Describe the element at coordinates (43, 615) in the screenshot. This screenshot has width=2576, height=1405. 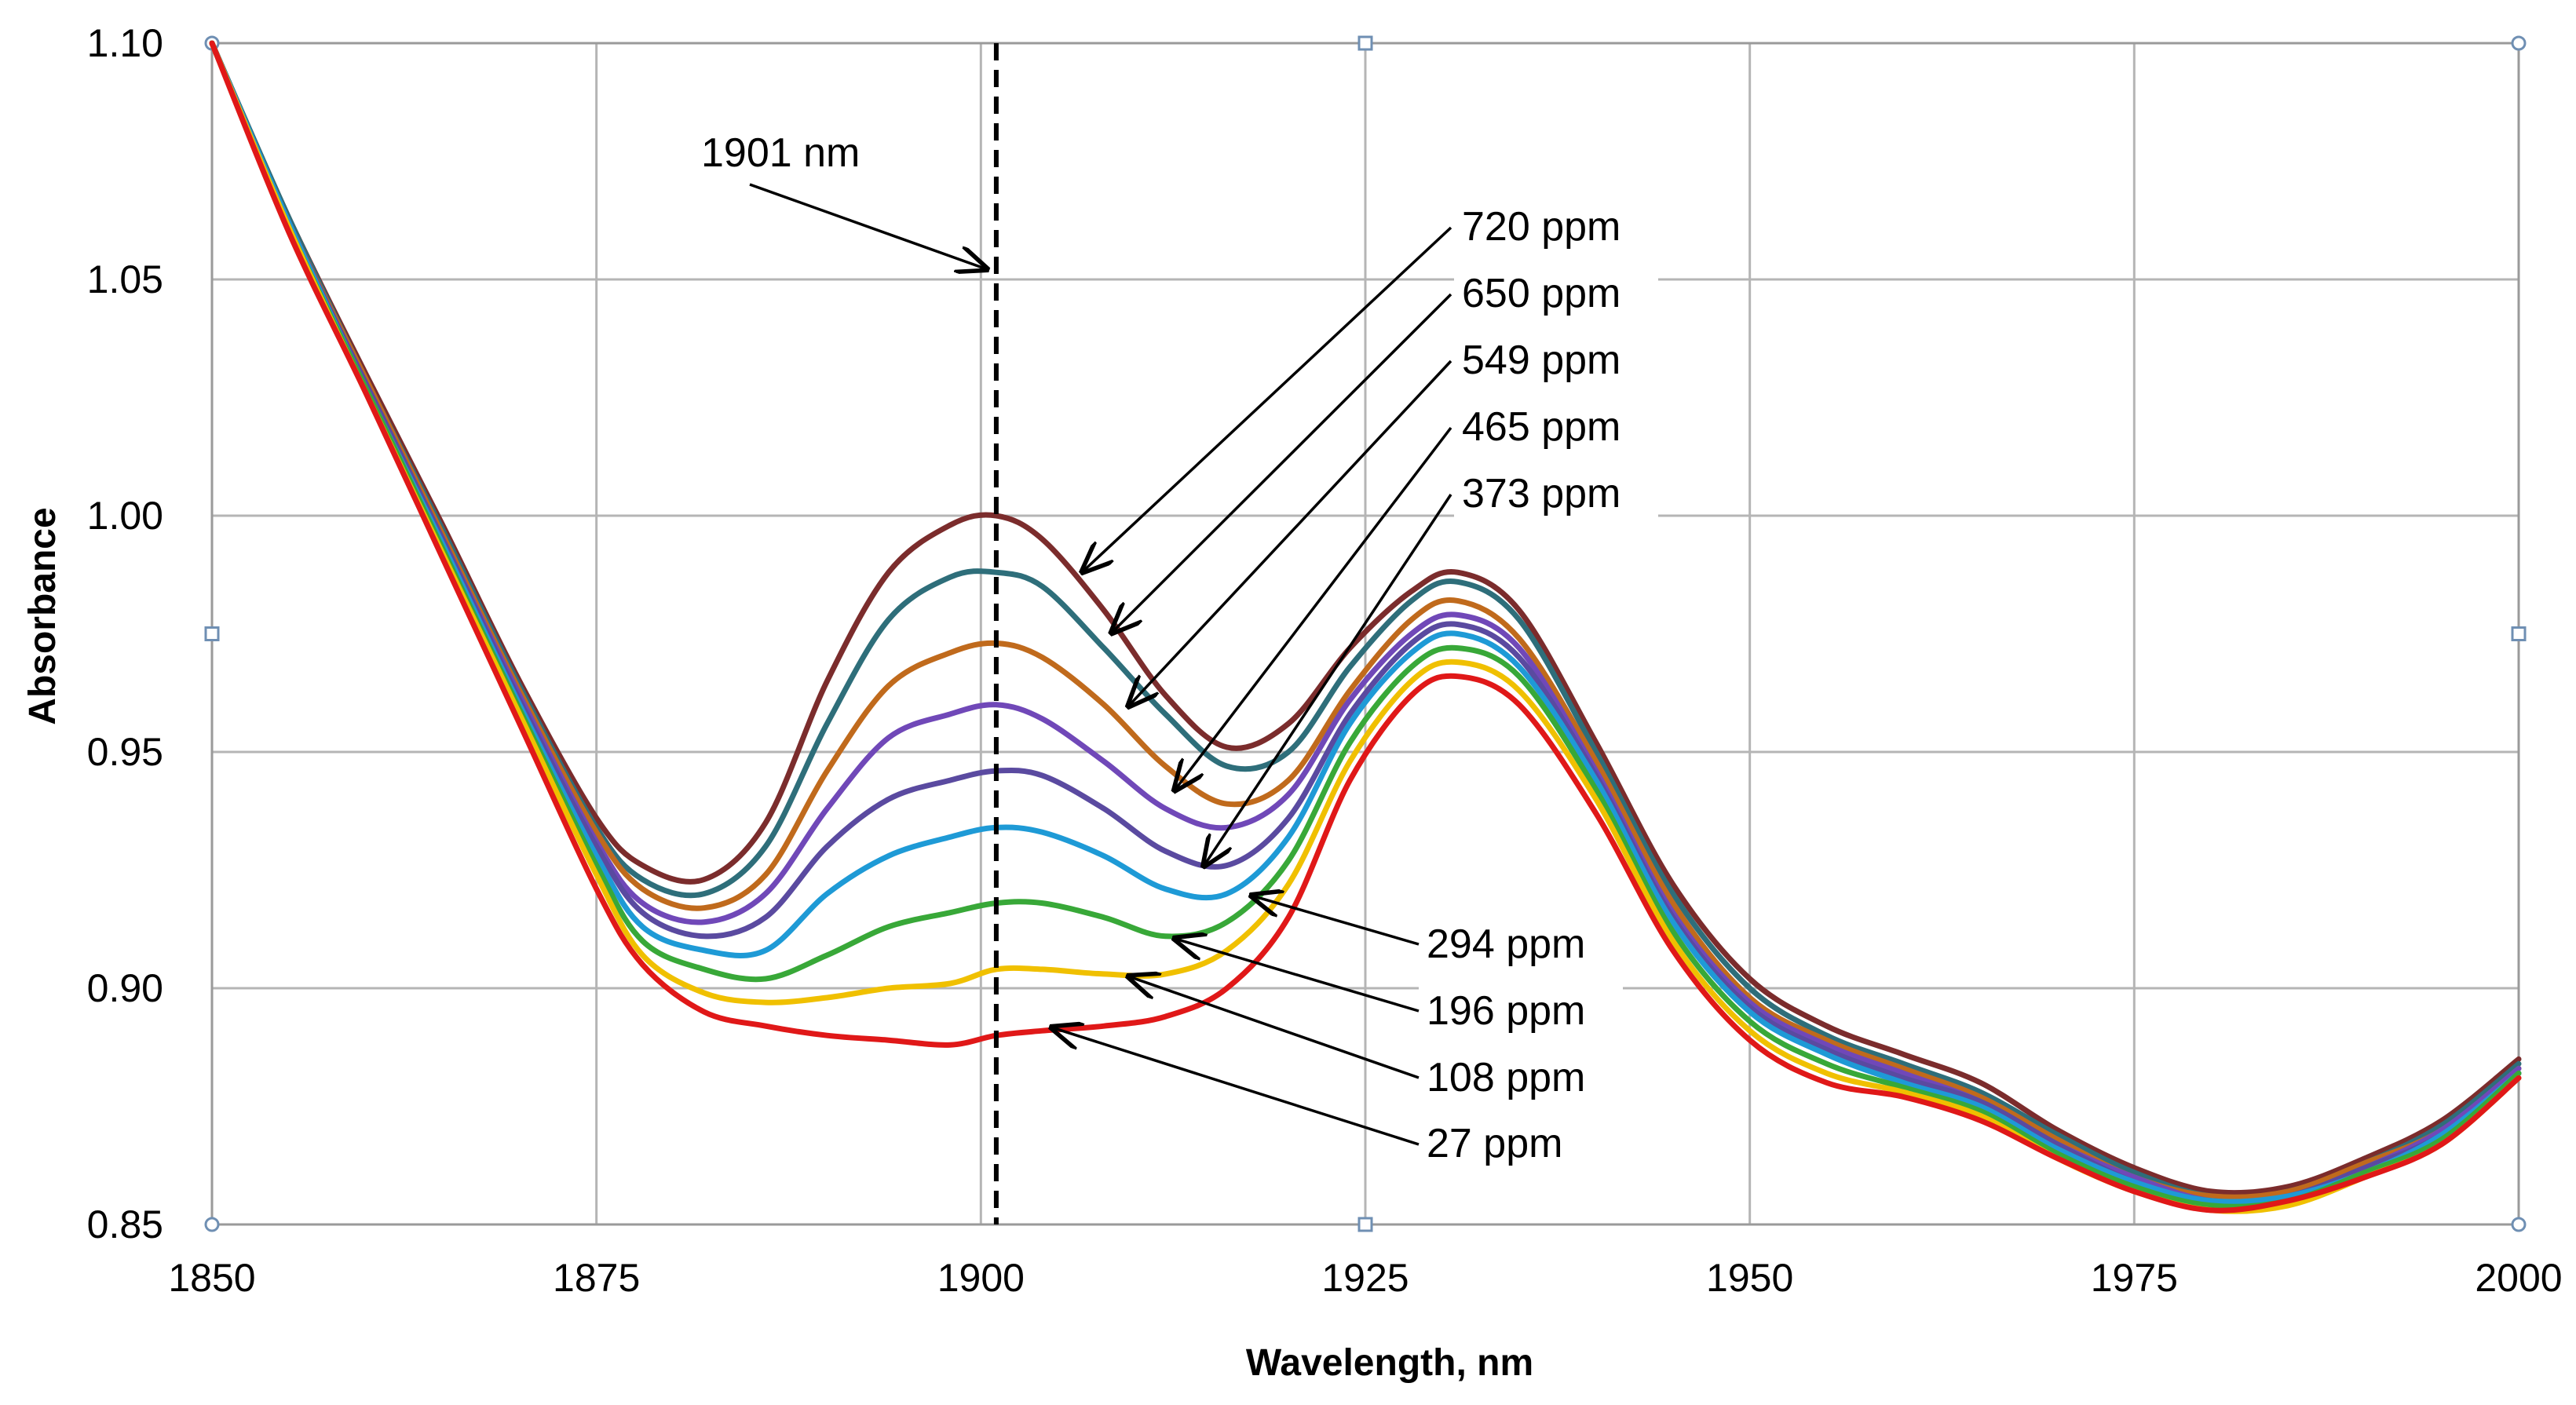
I see `y-axis-title: Absorbance` at that location.